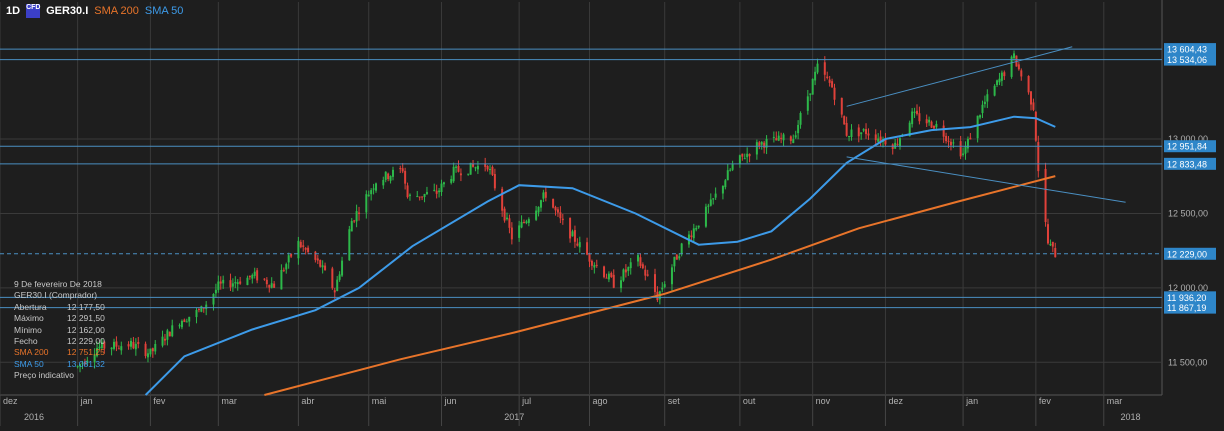 Image resolution: width=1224 pixels, height=431 pixels. What do you see at coordinates (67, 11) in the screenshot?
I see `symbol-label: GER30.I` at bounding box center [67, 11].